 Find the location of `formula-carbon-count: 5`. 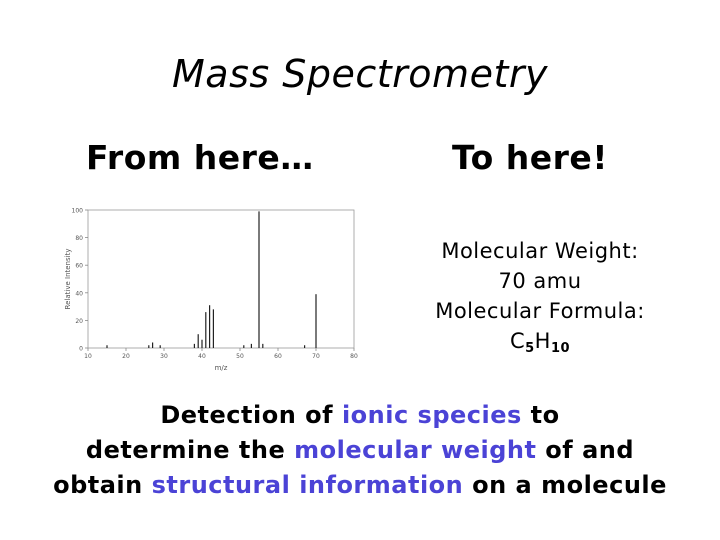

formula-carbon-count: 5 is located at coordinates (530, 348).